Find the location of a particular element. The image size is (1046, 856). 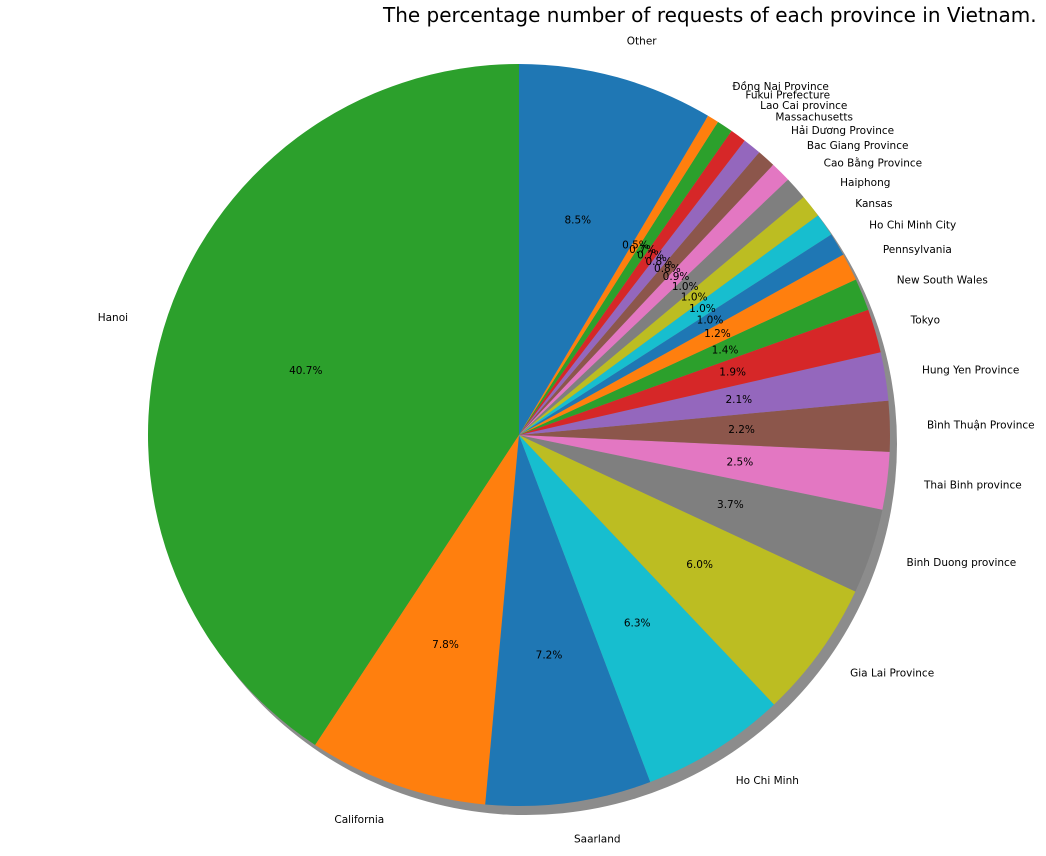

slice-label-3: Ho Chi Minh is located at coordinates (767, 781).